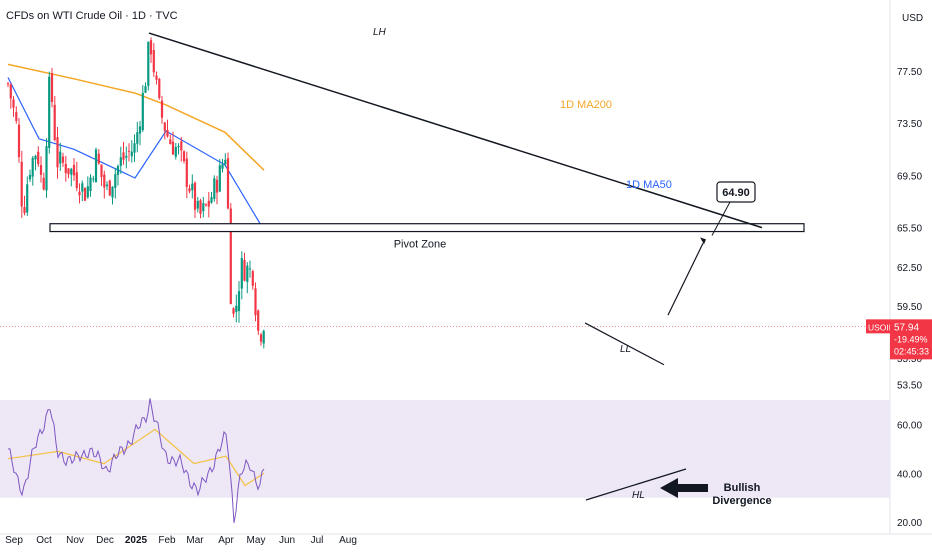 This screenshot has height=555, width=932. What do you see at coordinates (75, 540) in the screenshot?
I see `time-axis-label: Nov` at bounding box center [75, 540].